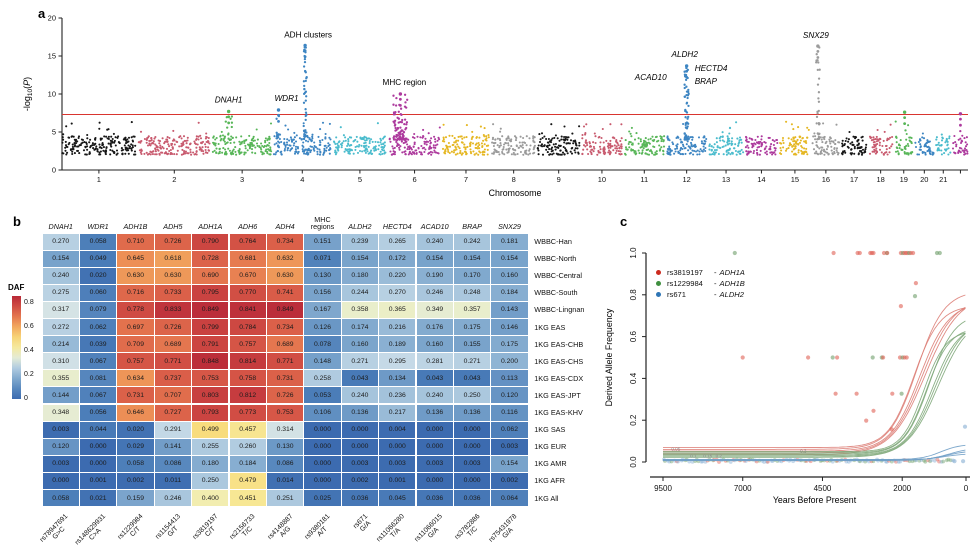 The height and width of the screenshot is (556, 979). I want to click on heatmap-col-header: ADH6, so click(248, 227).